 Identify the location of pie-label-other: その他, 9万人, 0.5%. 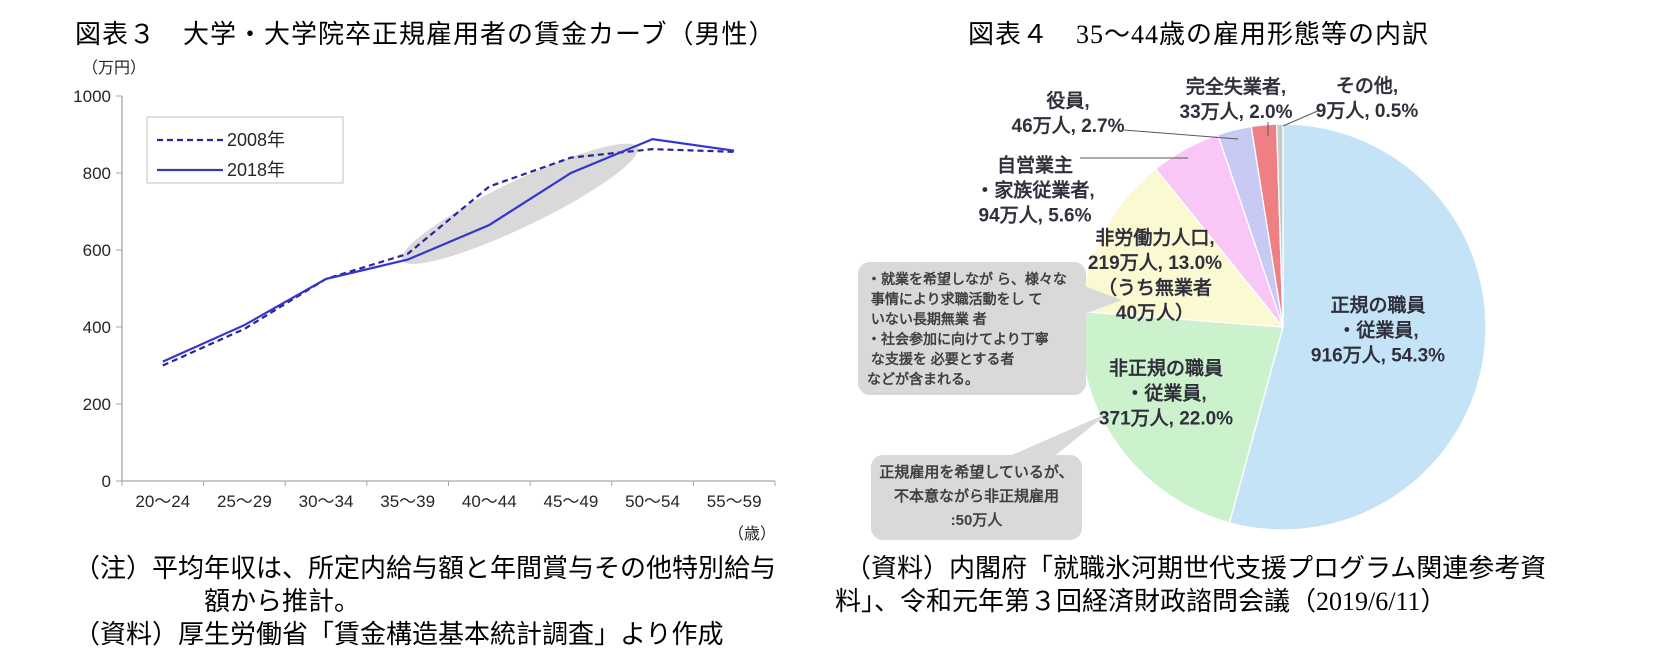
(1367, 99).